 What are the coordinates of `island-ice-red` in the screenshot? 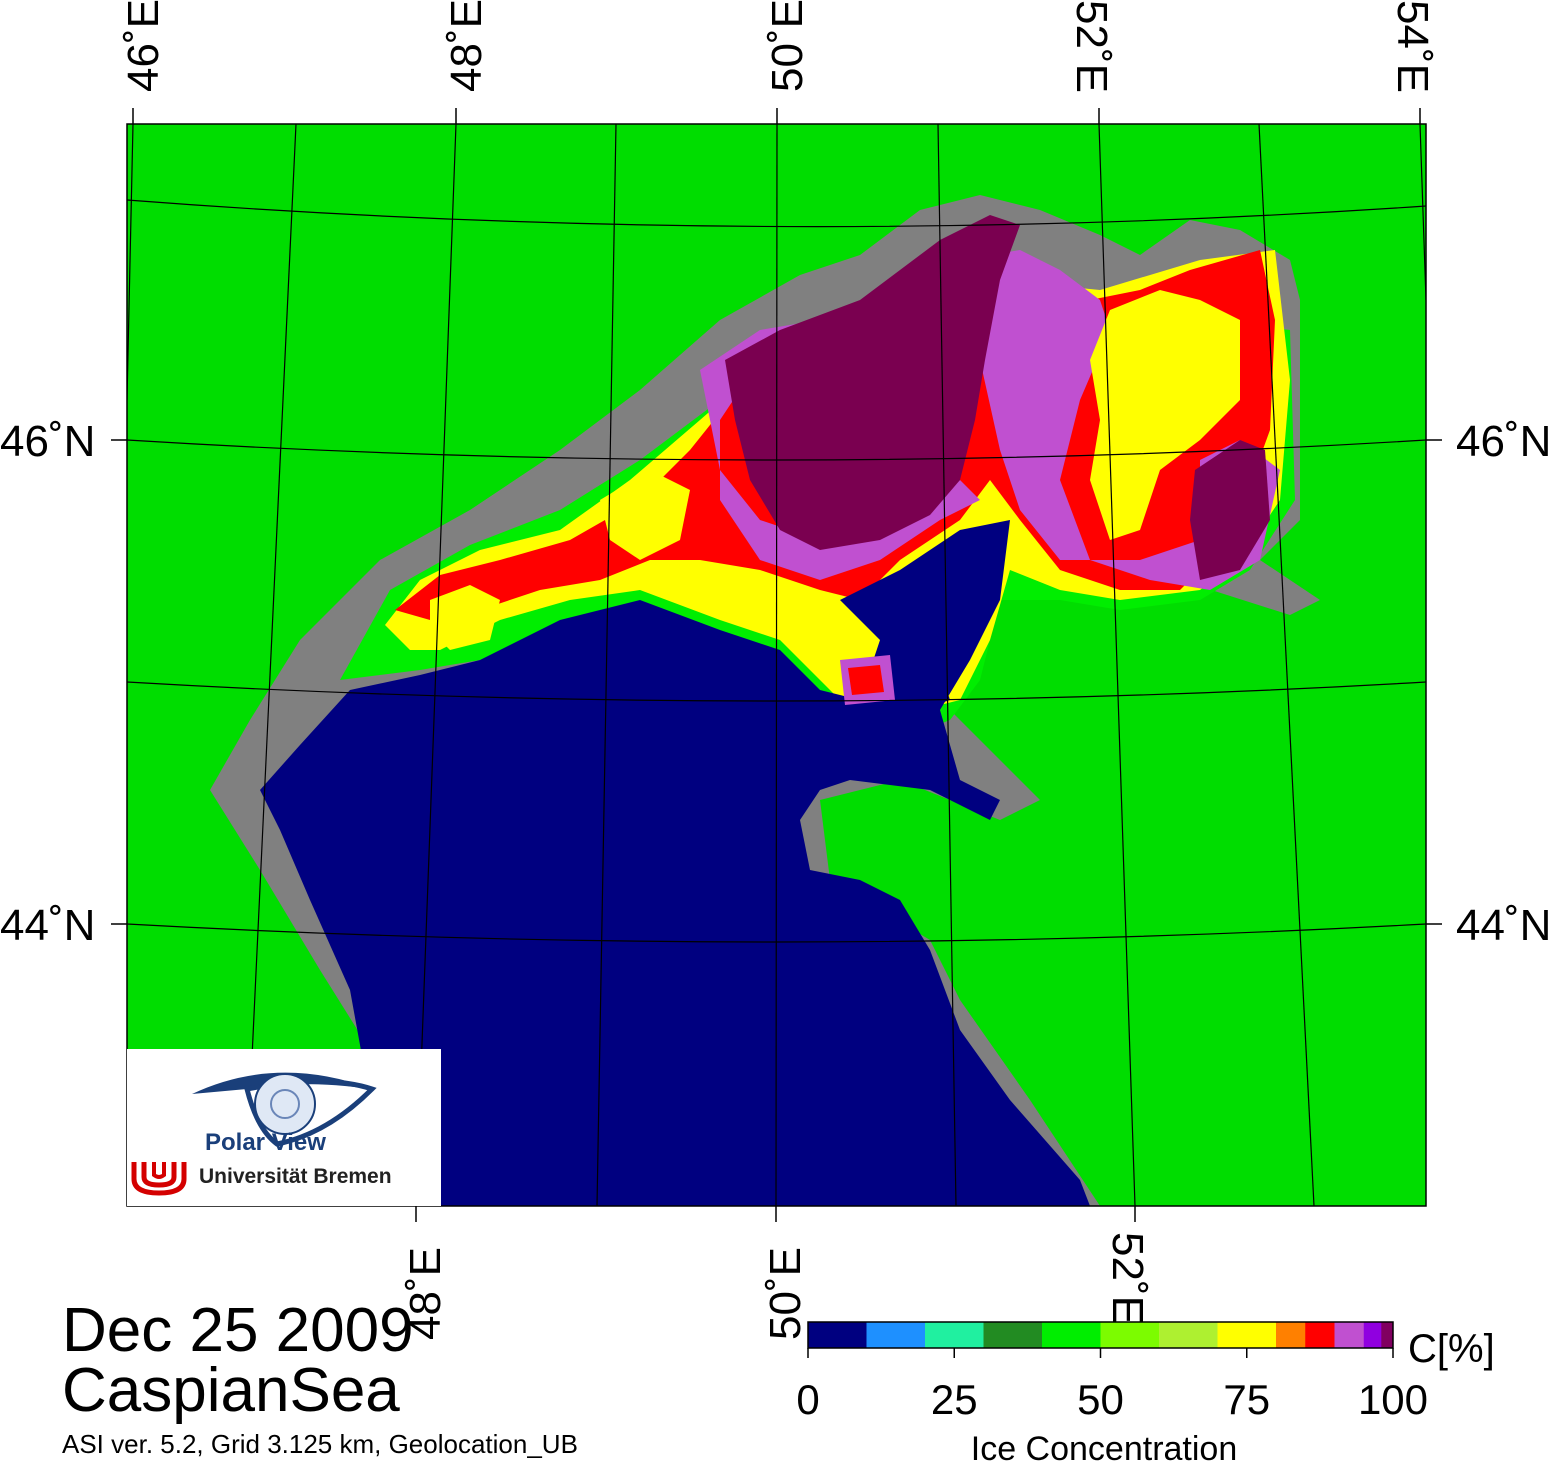 It's located at (866, 680).